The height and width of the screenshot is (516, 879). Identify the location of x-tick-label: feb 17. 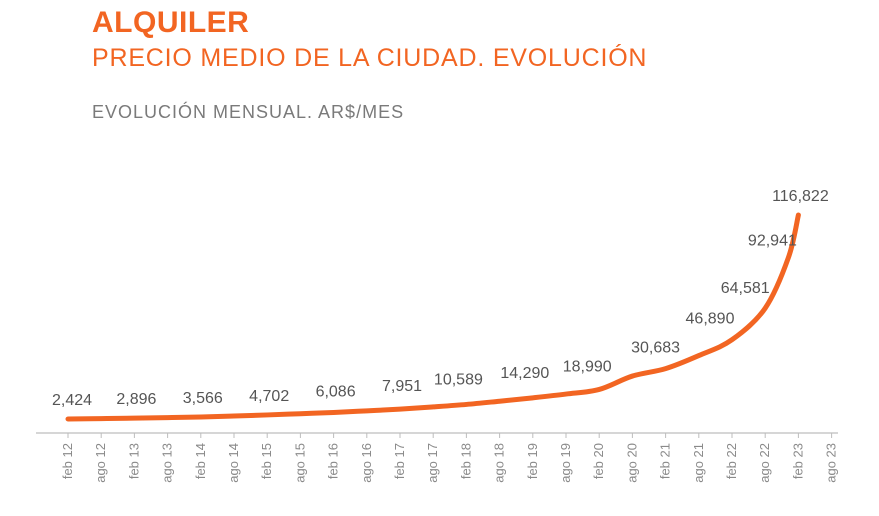
(399, 461).